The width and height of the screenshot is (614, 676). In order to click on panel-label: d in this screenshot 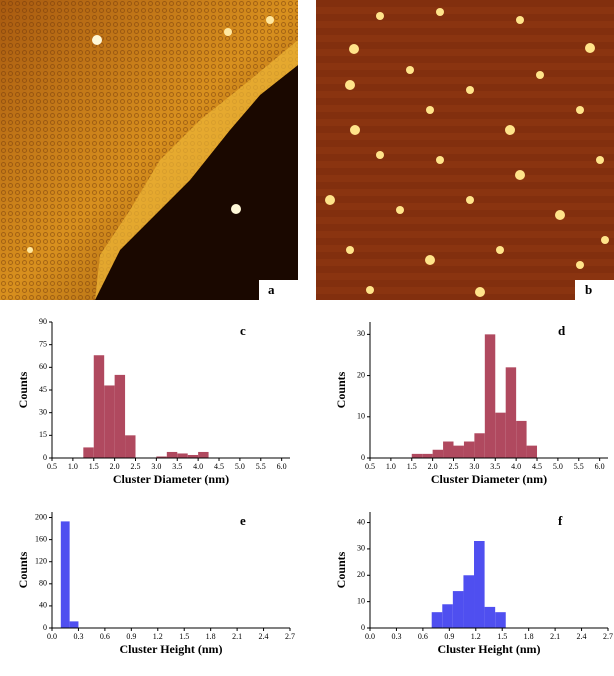, I will do `click(562, 330)`.